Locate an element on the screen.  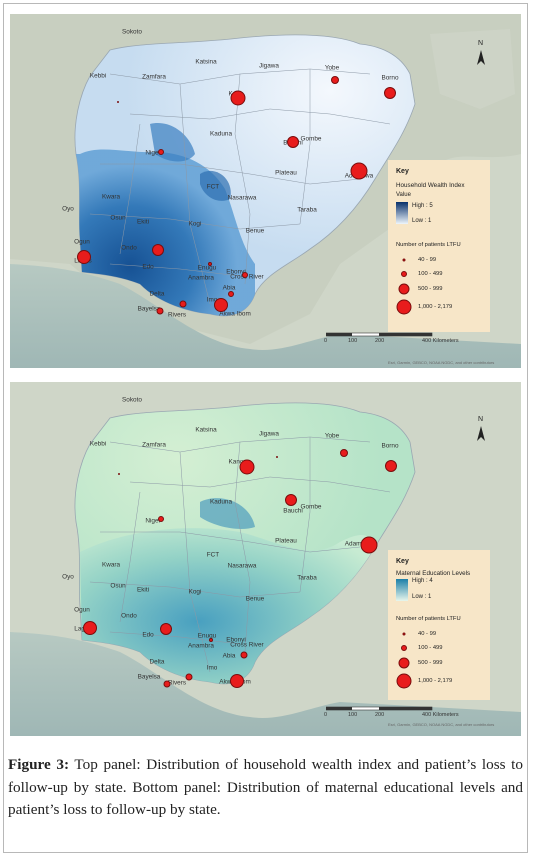
state-label: Jigawa is located at coordinates (269, 434).